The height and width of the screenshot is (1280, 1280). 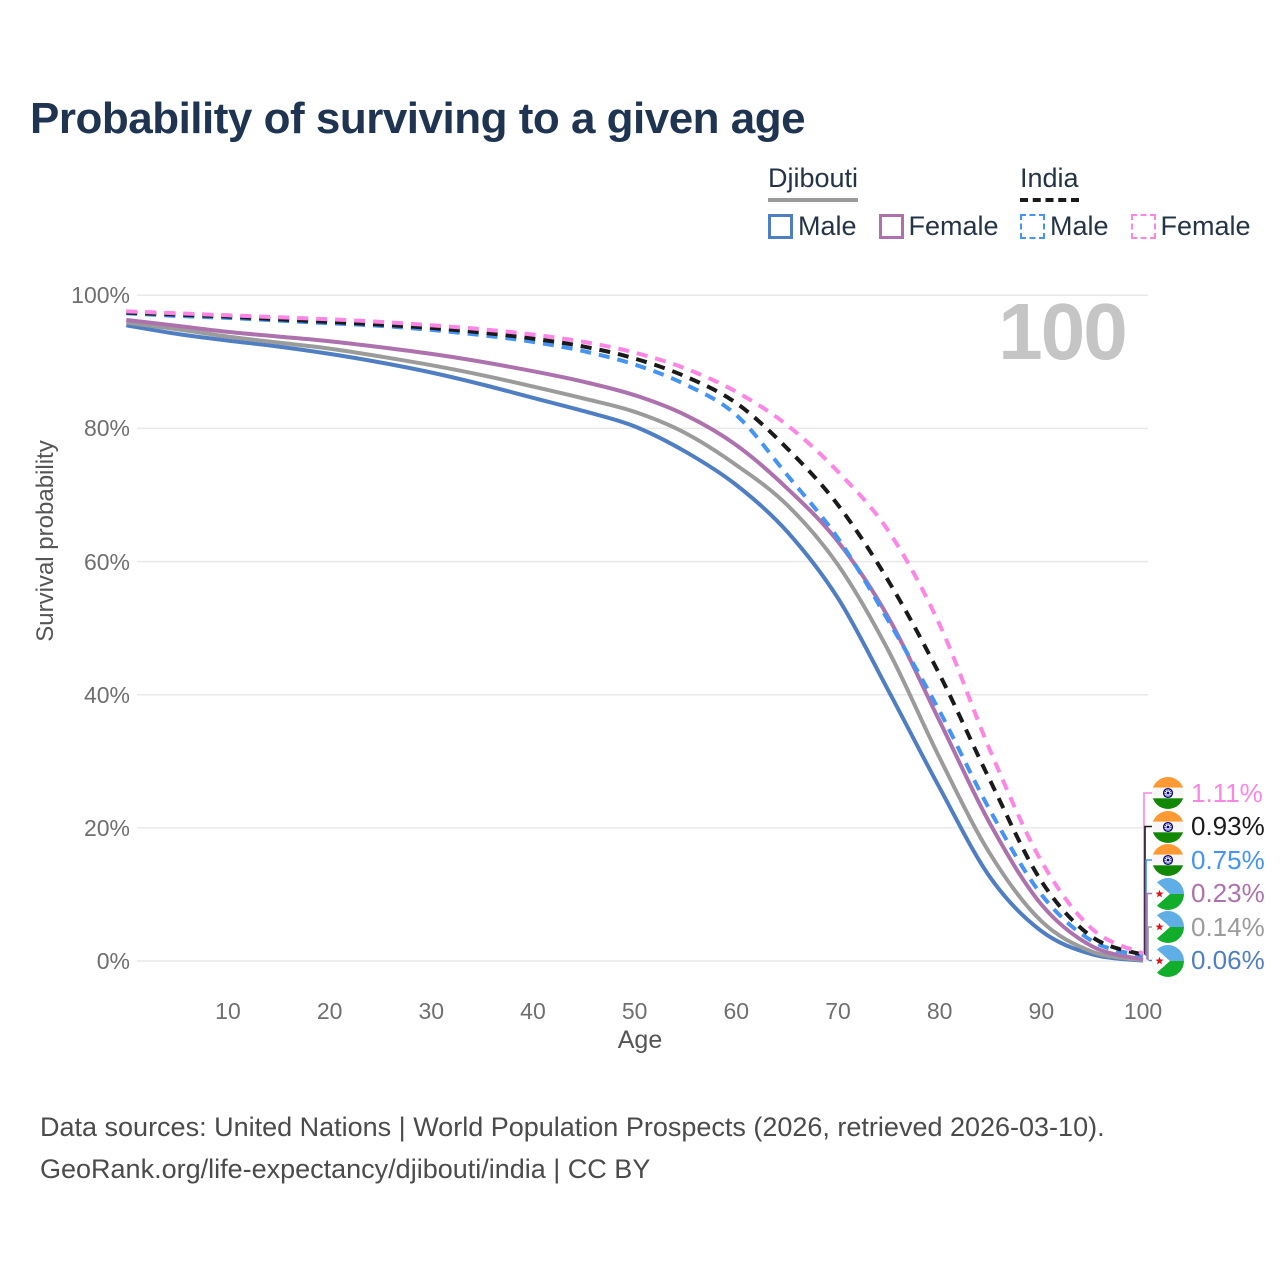 I want to click on y-tick-label: 40%, so click(x=106, y=694).